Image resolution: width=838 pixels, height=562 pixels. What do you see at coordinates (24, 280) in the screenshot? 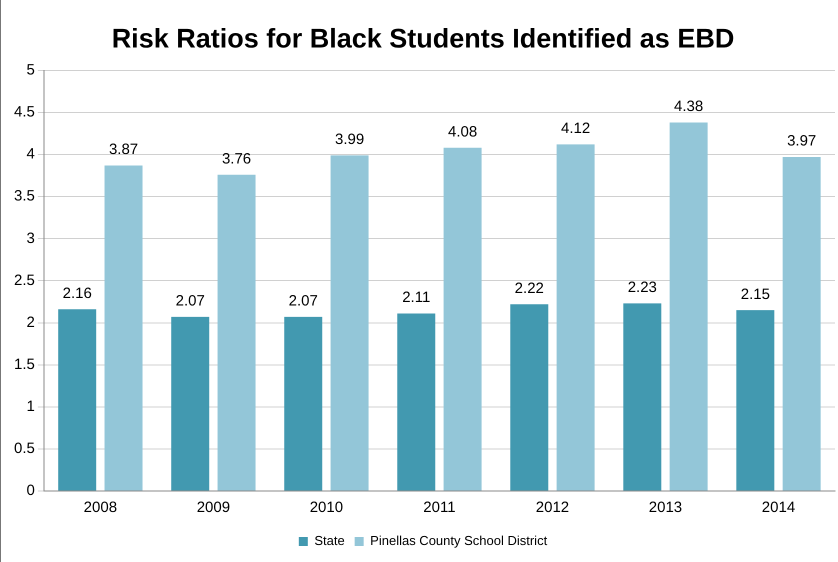
I see `y-tick-label: 2.5` at bounding box center [24, 280].